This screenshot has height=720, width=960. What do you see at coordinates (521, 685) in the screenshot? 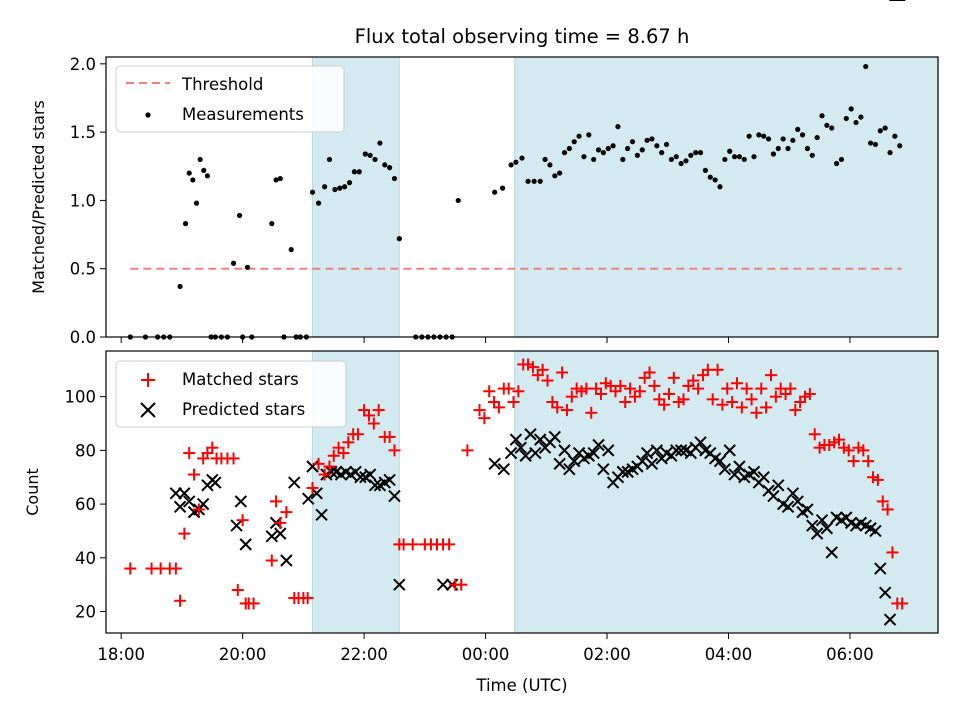
I see `x-axis-label: Time (UTC)` at bounding box center [521, 685].